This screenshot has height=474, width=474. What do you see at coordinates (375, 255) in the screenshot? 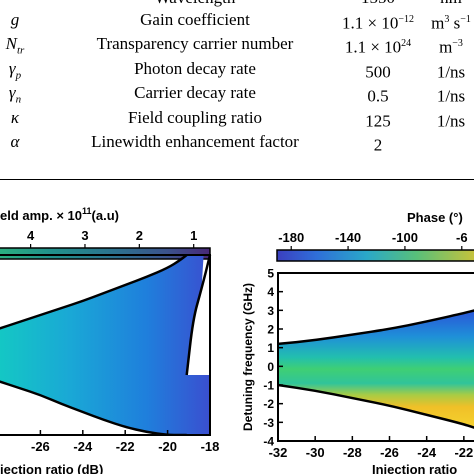
I see `right-colorbar-bar` at bounding box center [375, 255].